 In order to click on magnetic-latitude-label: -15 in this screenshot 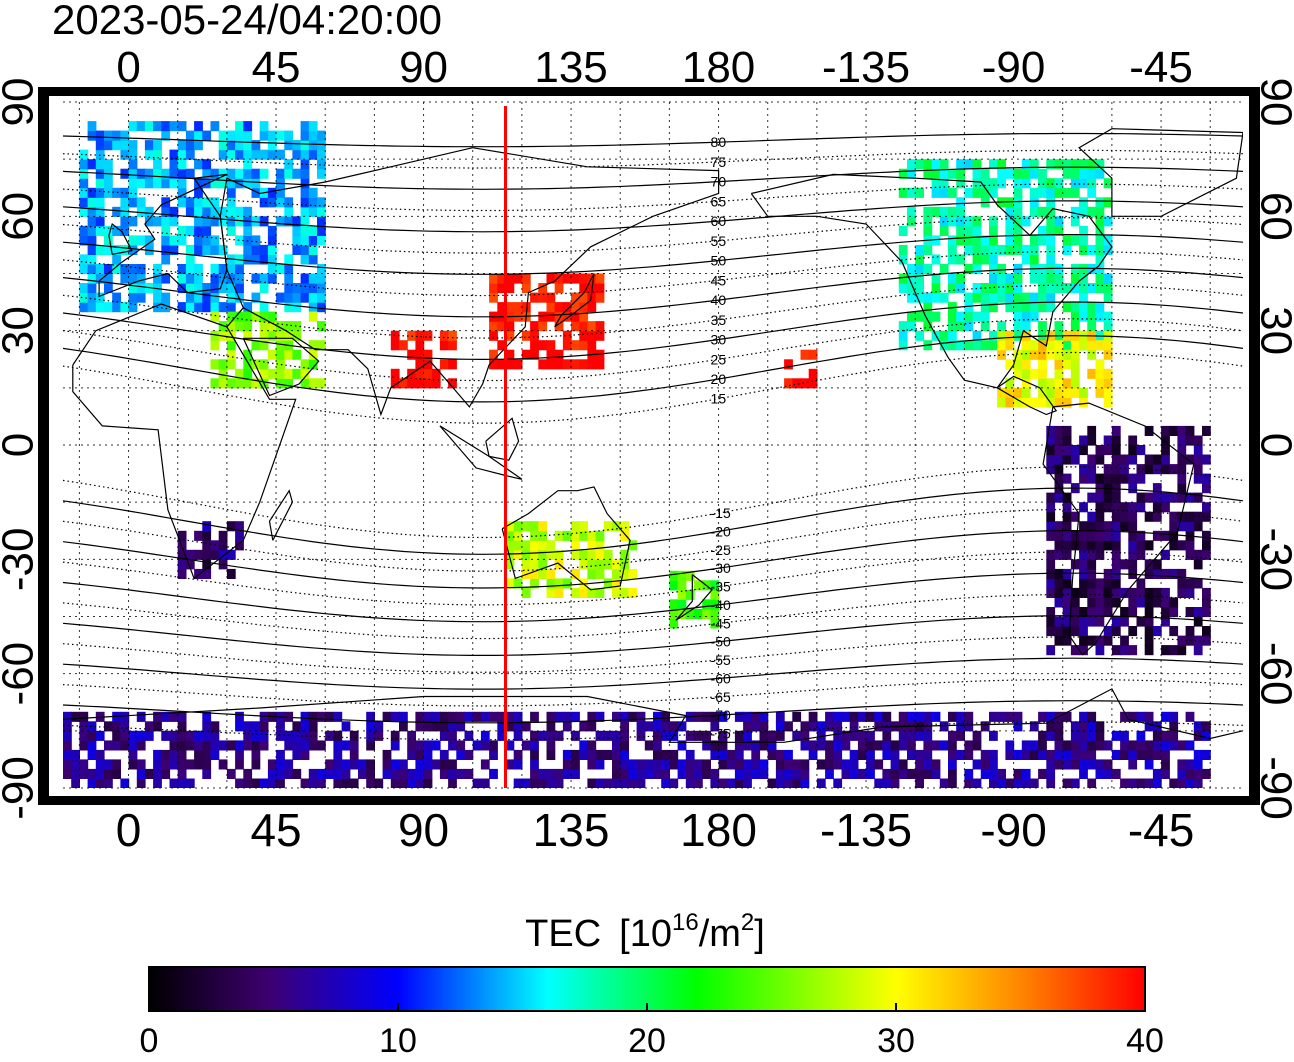, I will do `click(721, 513)`.